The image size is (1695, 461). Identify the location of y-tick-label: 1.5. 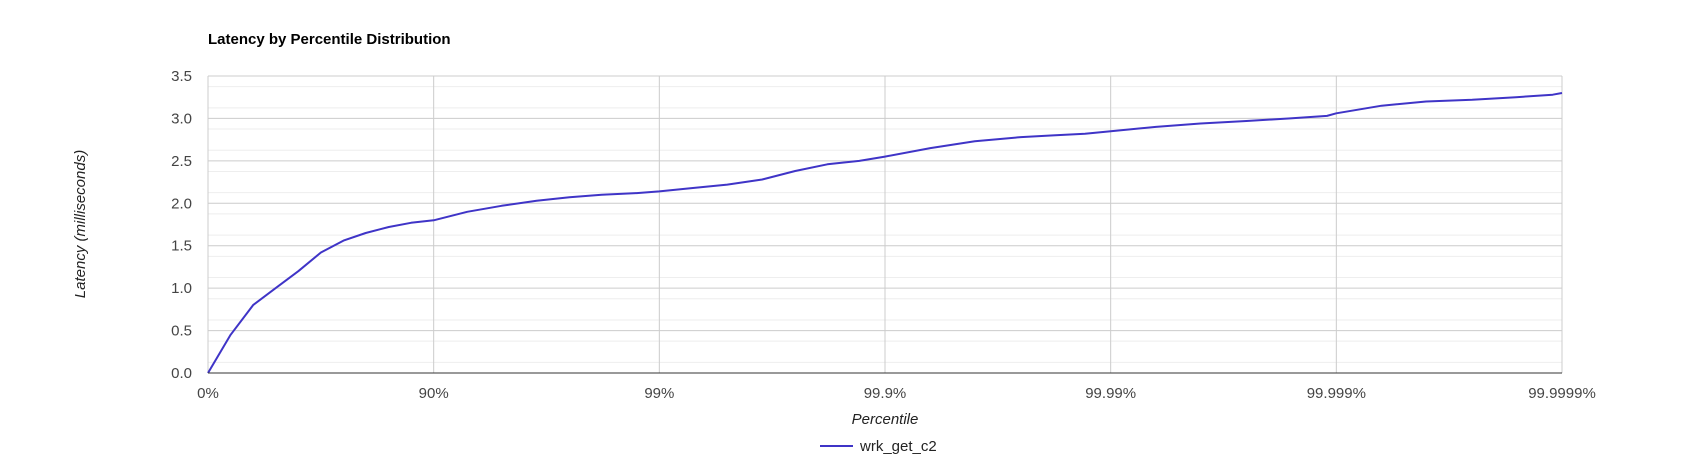
(181, 246).